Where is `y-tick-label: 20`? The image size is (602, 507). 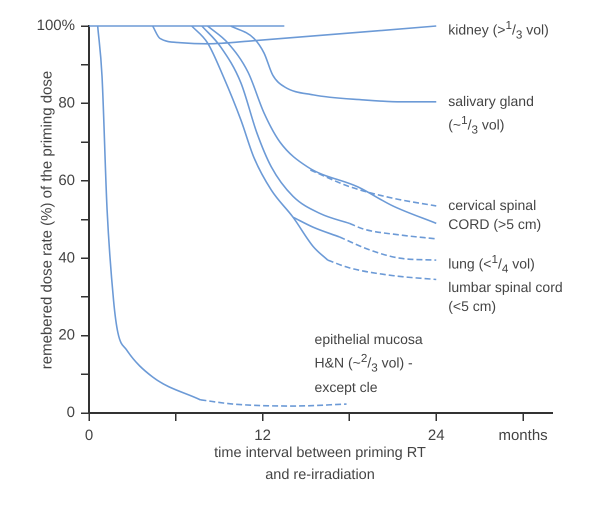 y-tick-label: 20 is located at coordinates (66, 335).